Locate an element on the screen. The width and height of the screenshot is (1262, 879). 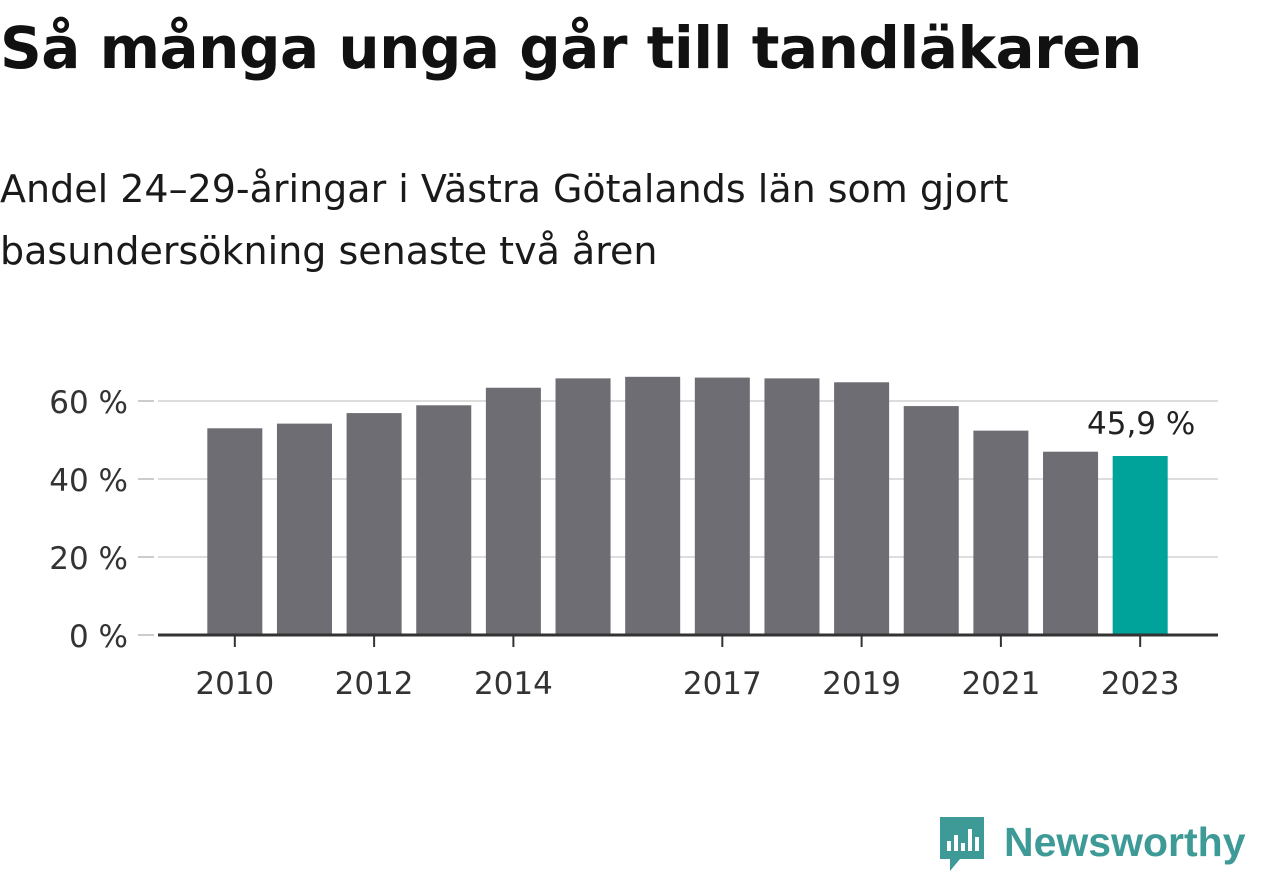
bar-2018 is located at coordinates (792, 506).